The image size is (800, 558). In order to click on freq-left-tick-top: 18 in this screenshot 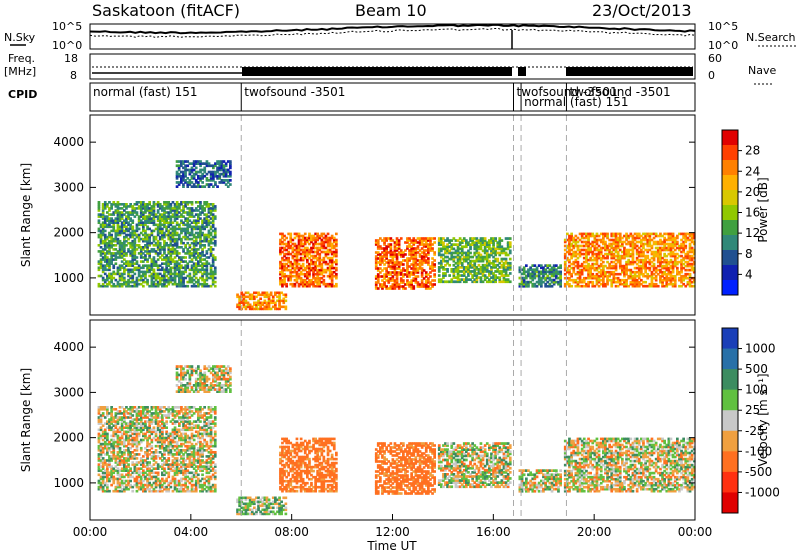, I will do `click(71, 58)`.